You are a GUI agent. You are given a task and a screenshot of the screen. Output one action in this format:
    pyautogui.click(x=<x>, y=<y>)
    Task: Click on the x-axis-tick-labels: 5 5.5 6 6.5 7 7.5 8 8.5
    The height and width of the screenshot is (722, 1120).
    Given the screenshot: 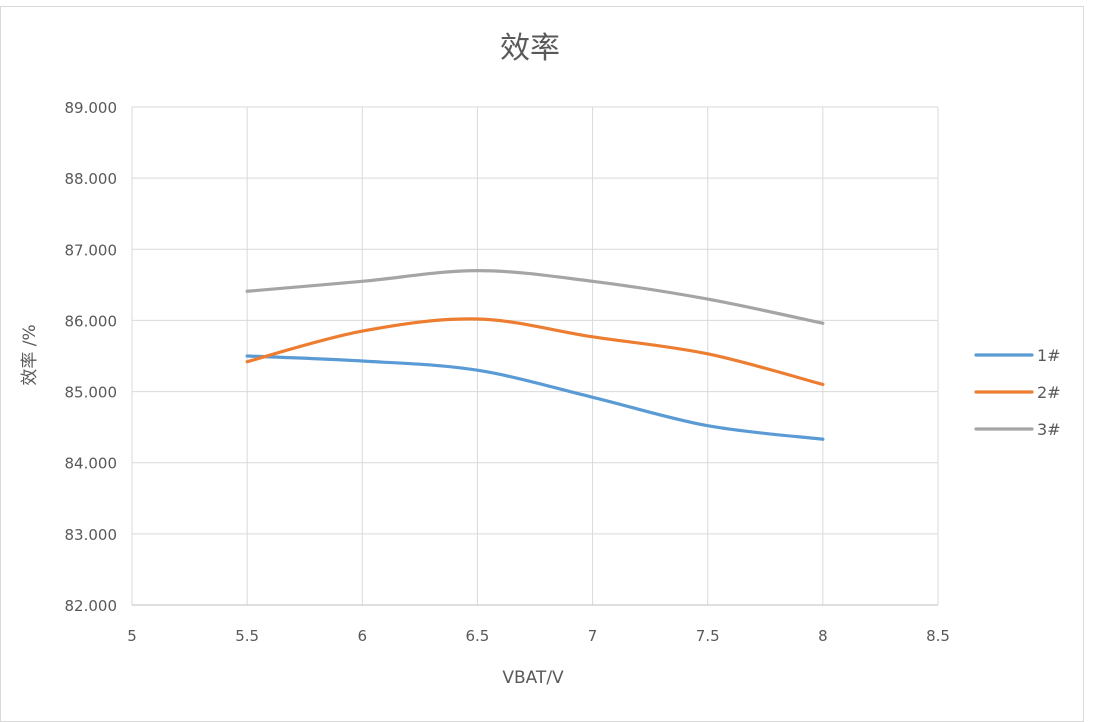 What is the action you would take?
    pyautogui.click(x=538, y=636)
    